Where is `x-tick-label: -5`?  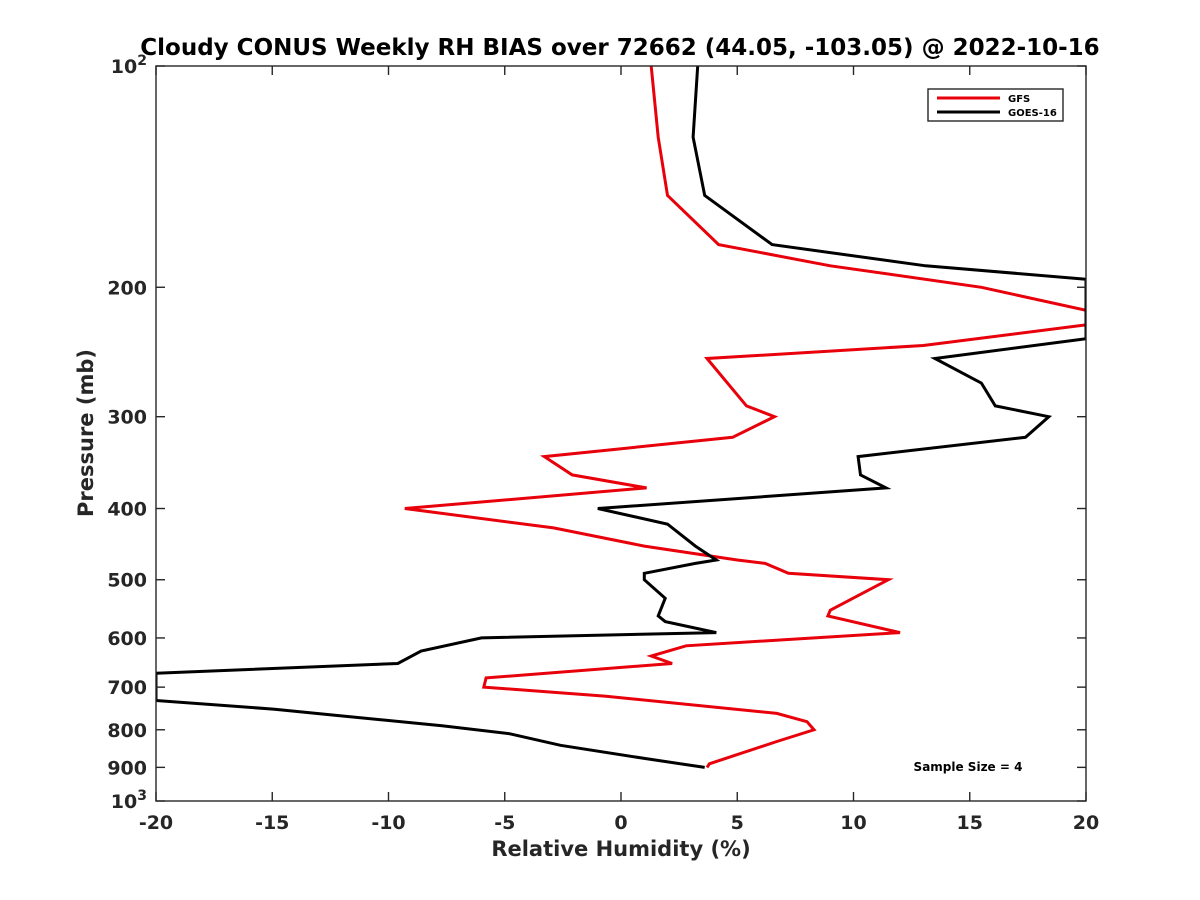 x-tick-label: -5 is located at coordinates (504, 823).